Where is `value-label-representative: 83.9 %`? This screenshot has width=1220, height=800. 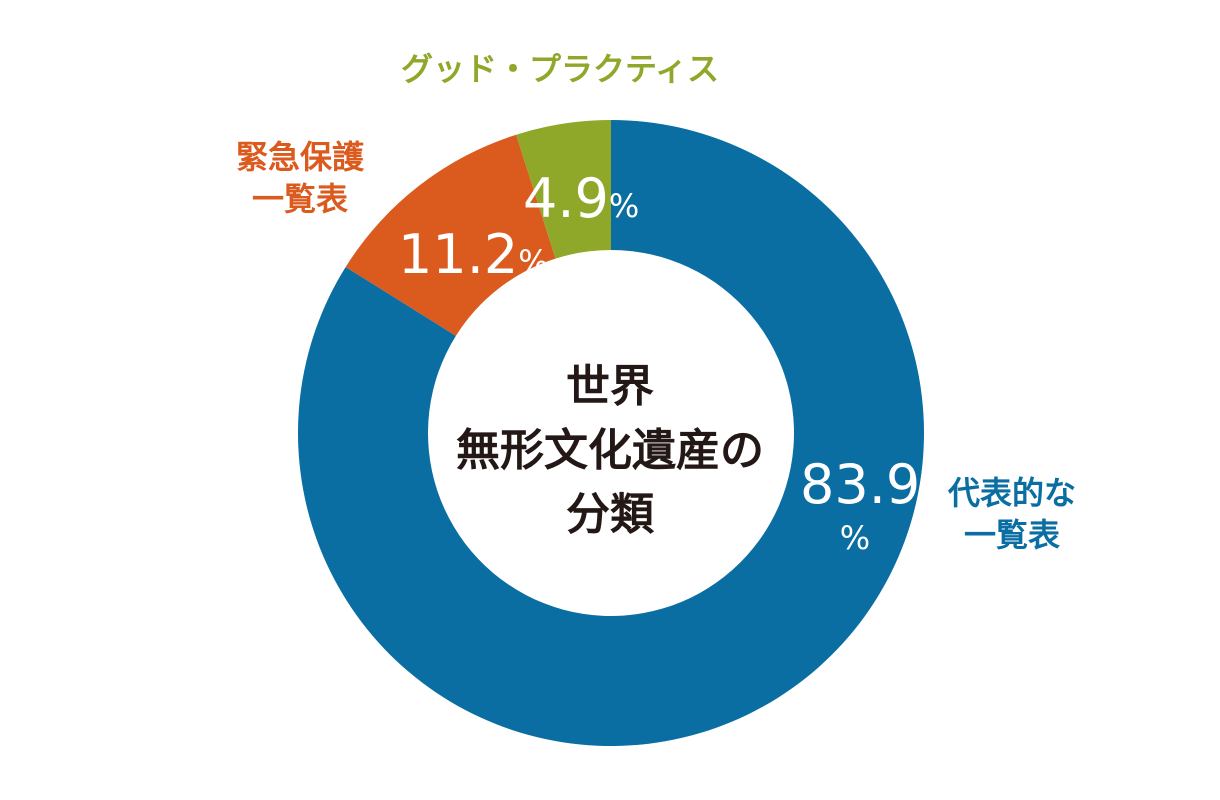 value-label-representative: 83.9 % is located at coordinates (860, 507).